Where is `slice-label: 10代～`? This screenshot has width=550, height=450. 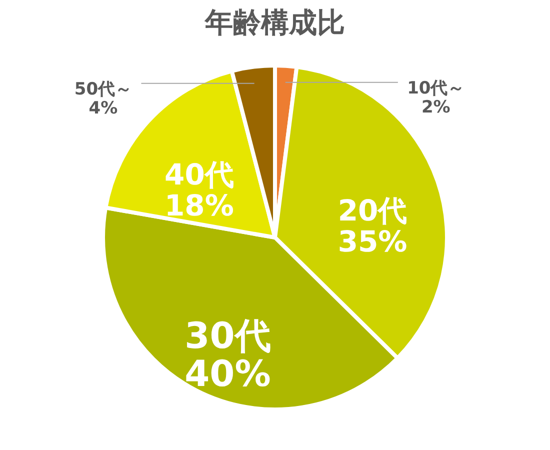
slice-label: 10代～ is located at coordinates (436, 88).